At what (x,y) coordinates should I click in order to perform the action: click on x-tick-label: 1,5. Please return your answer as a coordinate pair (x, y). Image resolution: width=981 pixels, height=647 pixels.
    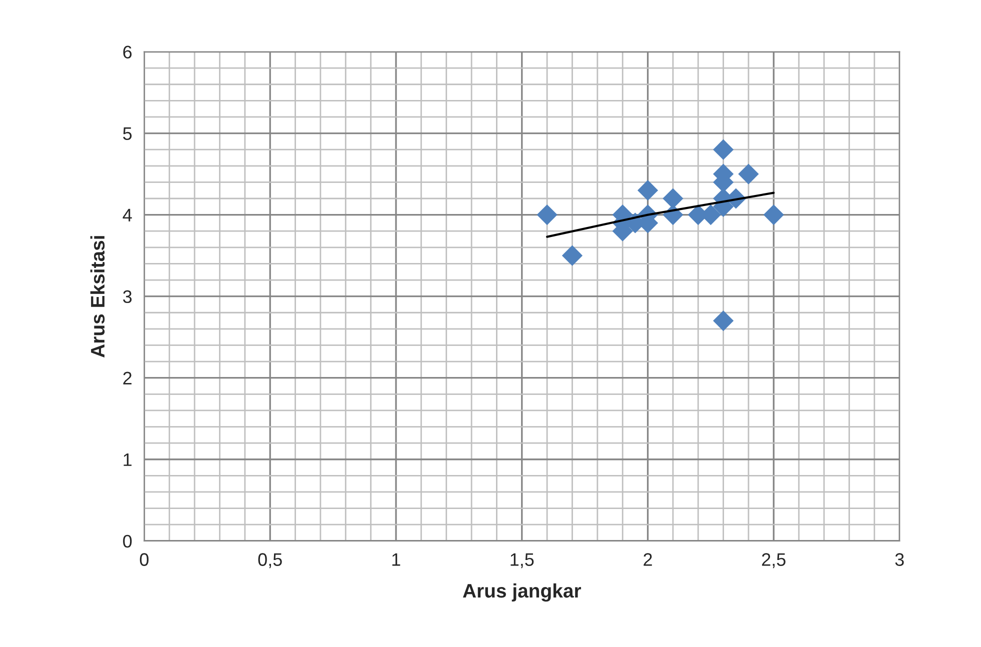
    Looking at the image, I should click on (522, 560).